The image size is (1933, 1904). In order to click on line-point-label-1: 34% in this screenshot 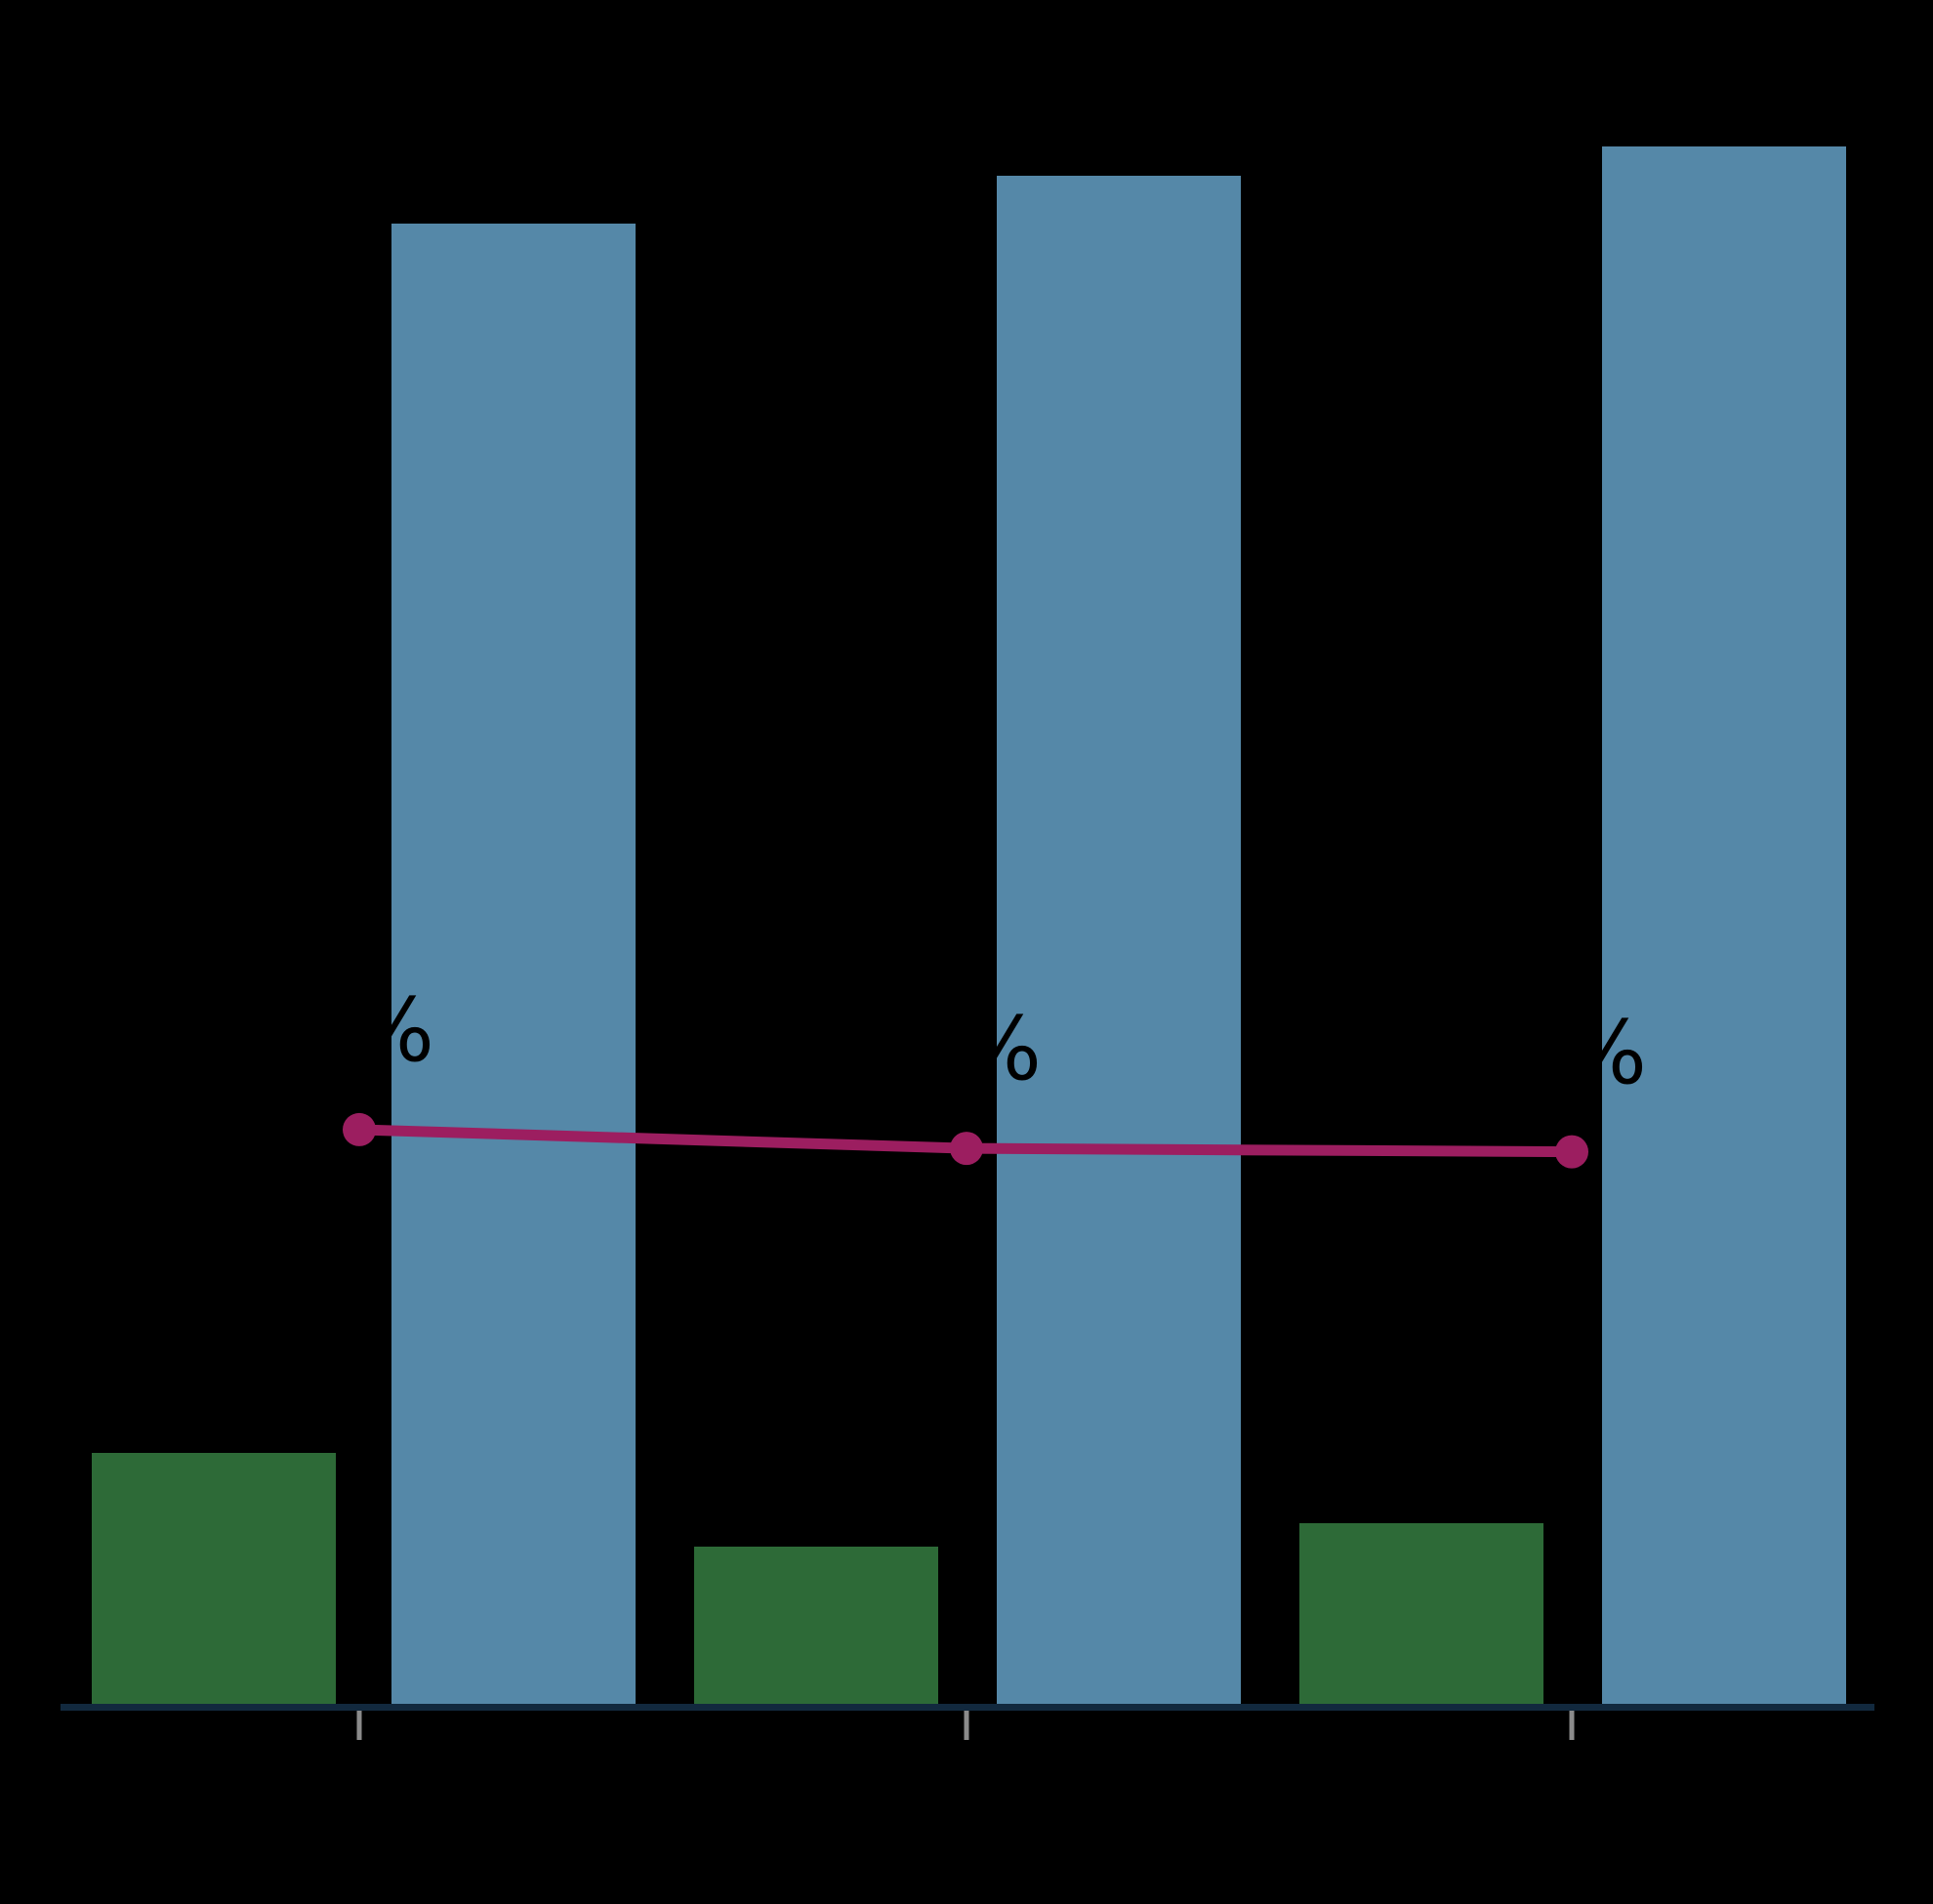, I will do `click(336, 1030)`.